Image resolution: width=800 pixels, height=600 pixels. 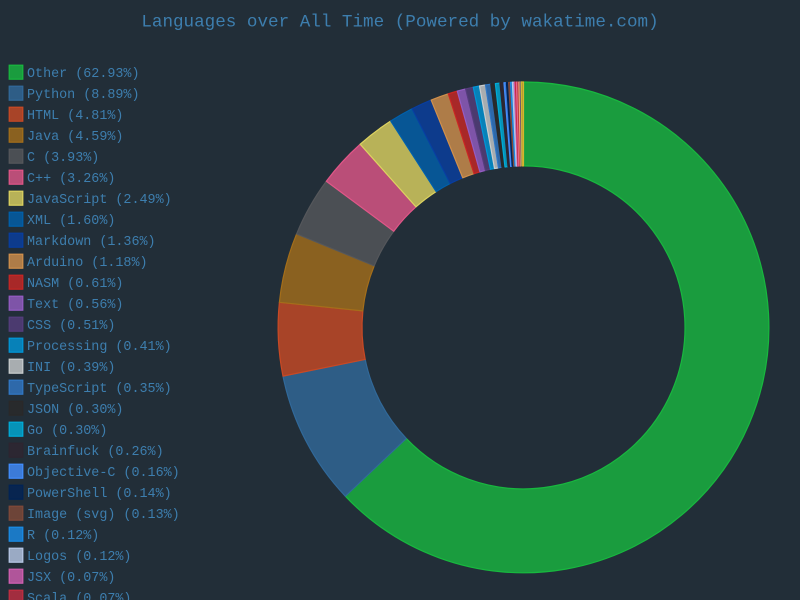 What do you see at coordinates (87, 263) in the screenshot?
I see `svg-text: Arduino (1.18%)` at bounding box center [87, 263].